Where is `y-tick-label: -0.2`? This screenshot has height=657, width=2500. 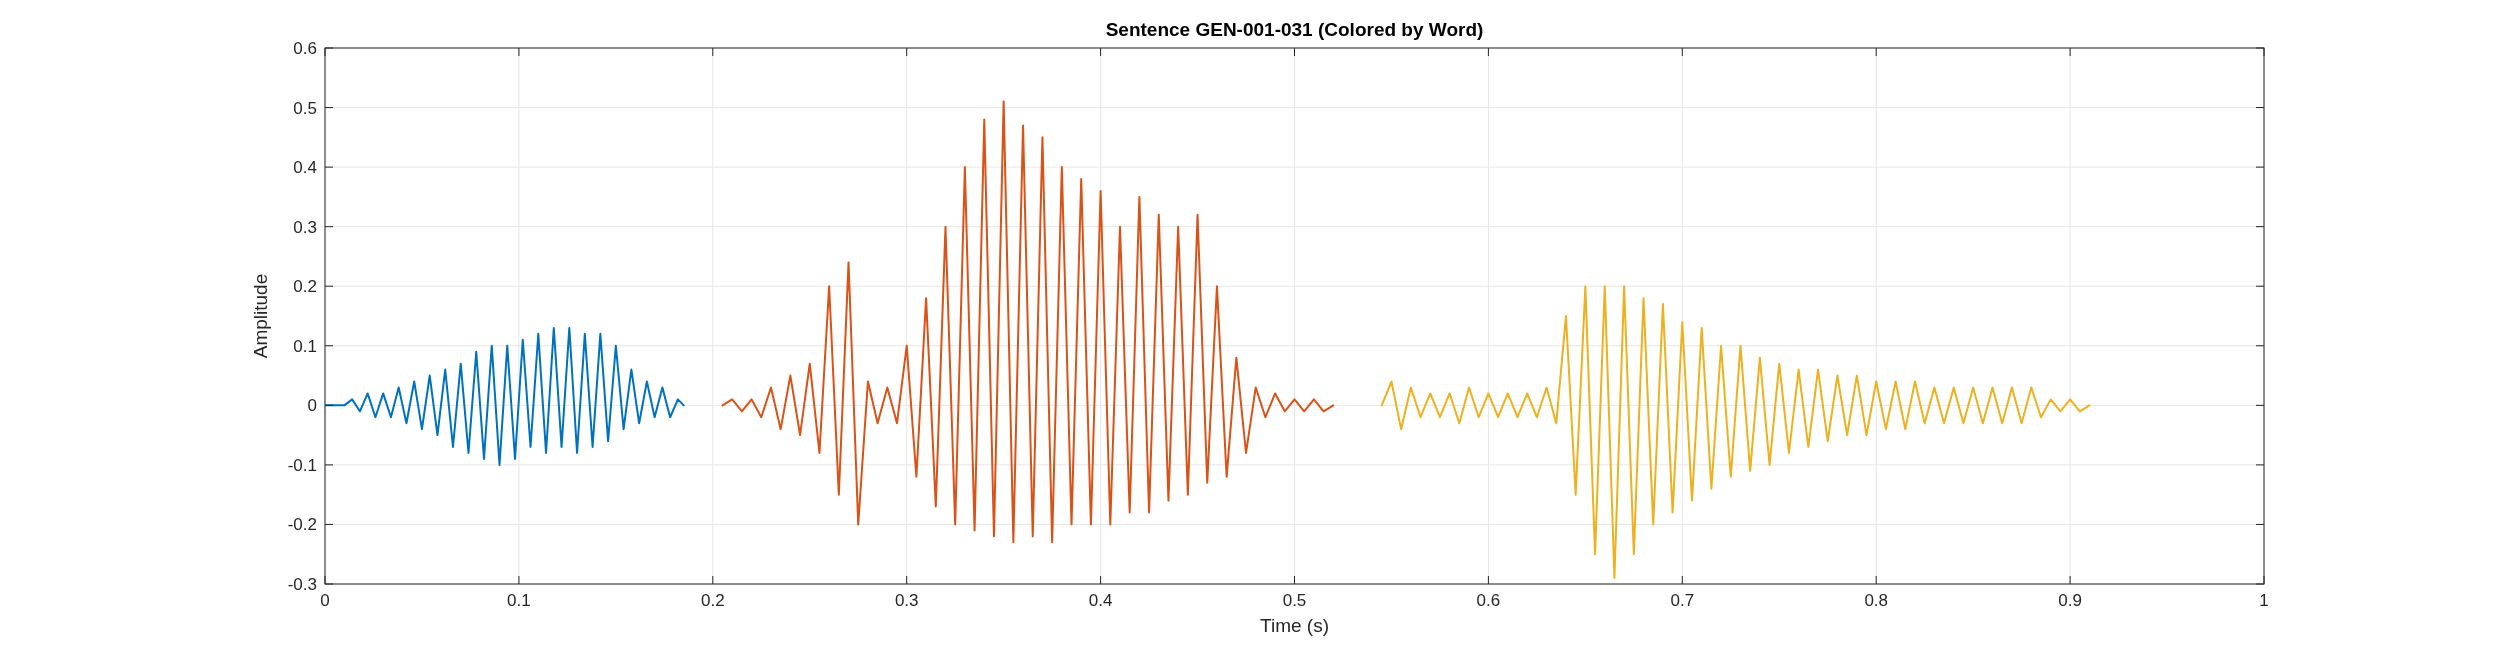
y-tick-label: -0.2 is located at coordinates (302, 525).